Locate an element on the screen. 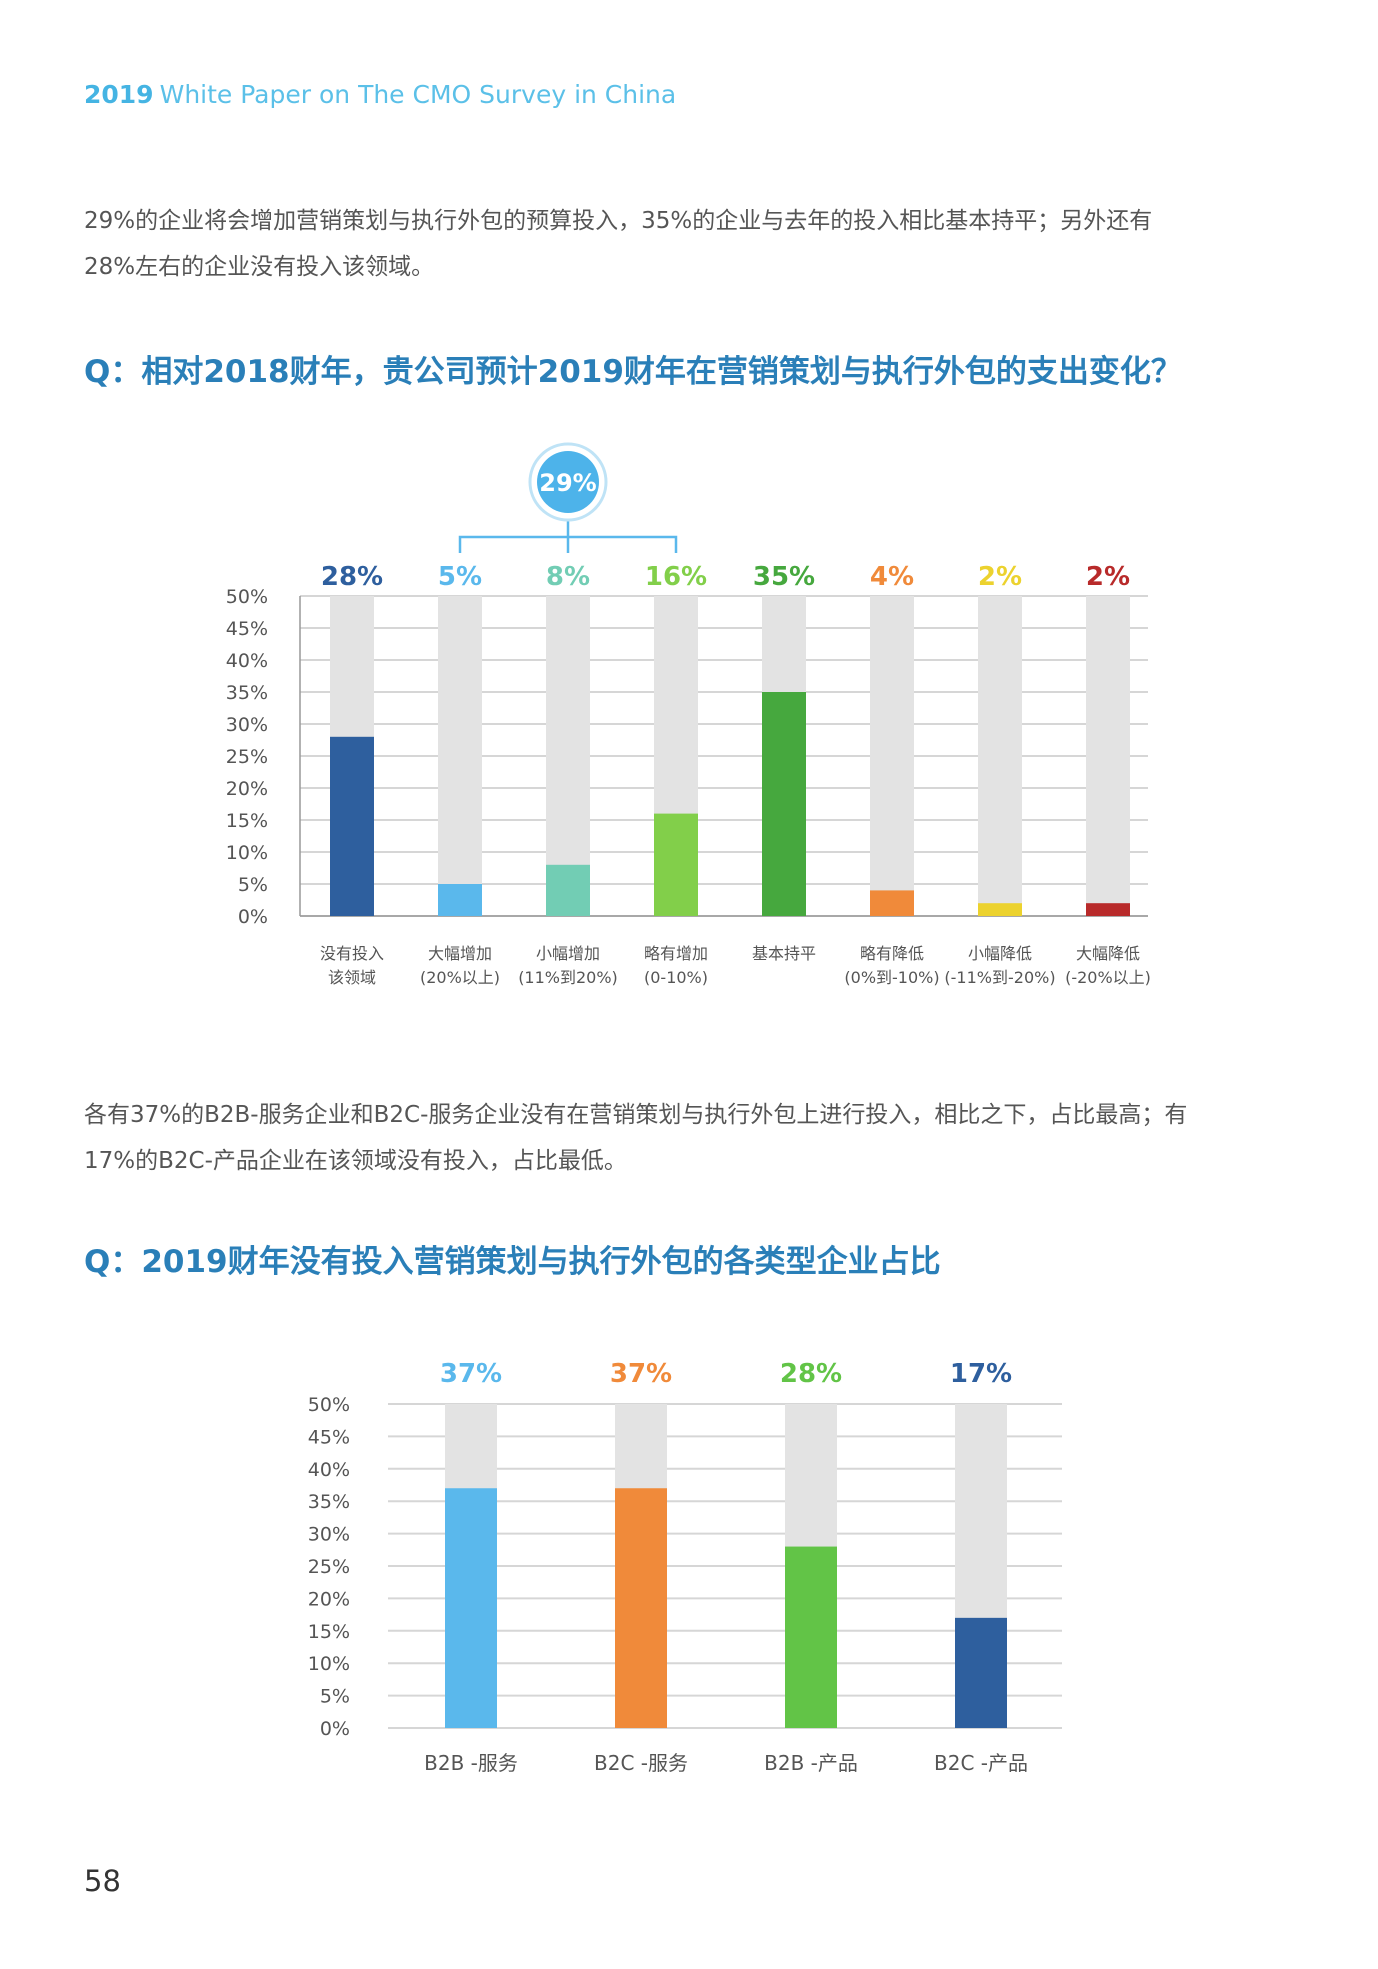  data-label: 4% is located at coordinates (892, 577).